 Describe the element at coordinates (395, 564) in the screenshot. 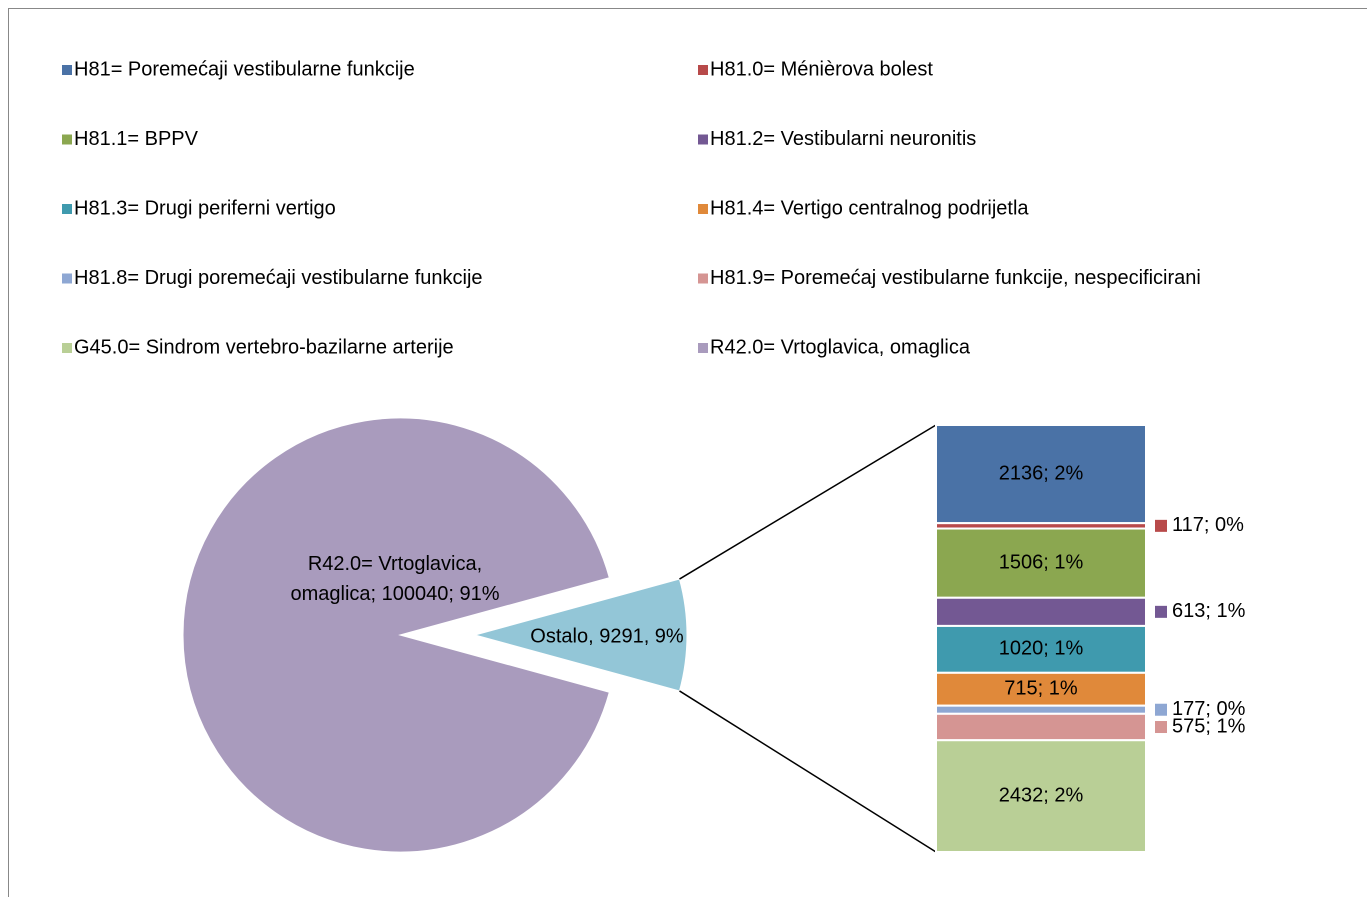

I see `pie-label-line: R42.0= Vrtoglavica,` at that location.